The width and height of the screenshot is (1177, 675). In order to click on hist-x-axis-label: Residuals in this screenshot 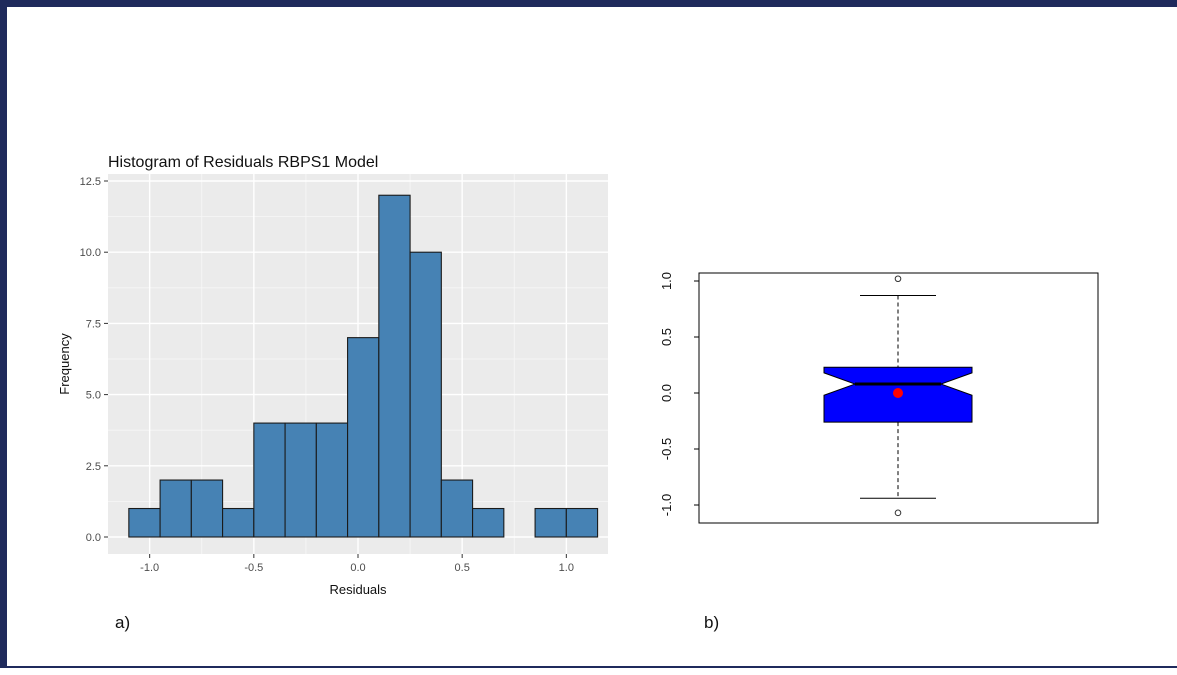, I will do `click(358, 589)`.